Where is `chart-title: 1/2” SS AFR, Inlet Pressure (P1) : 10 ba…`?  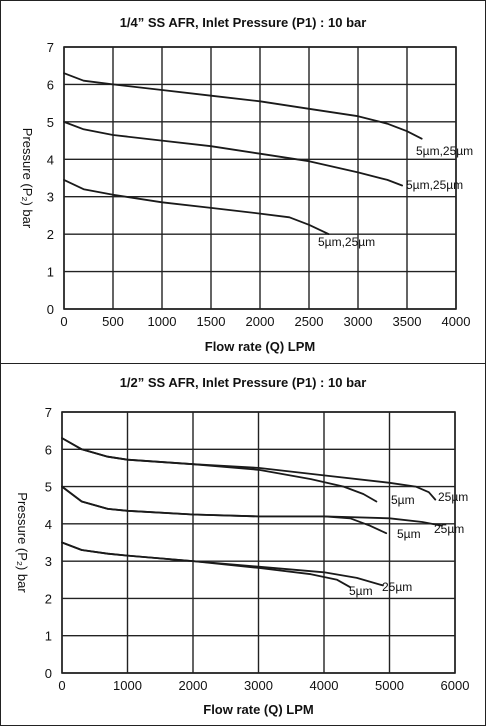
chart-title: 1/2” SS AFR, Inlet Pressure (P1) : 10 ba… is located at coordinates (243, 382).